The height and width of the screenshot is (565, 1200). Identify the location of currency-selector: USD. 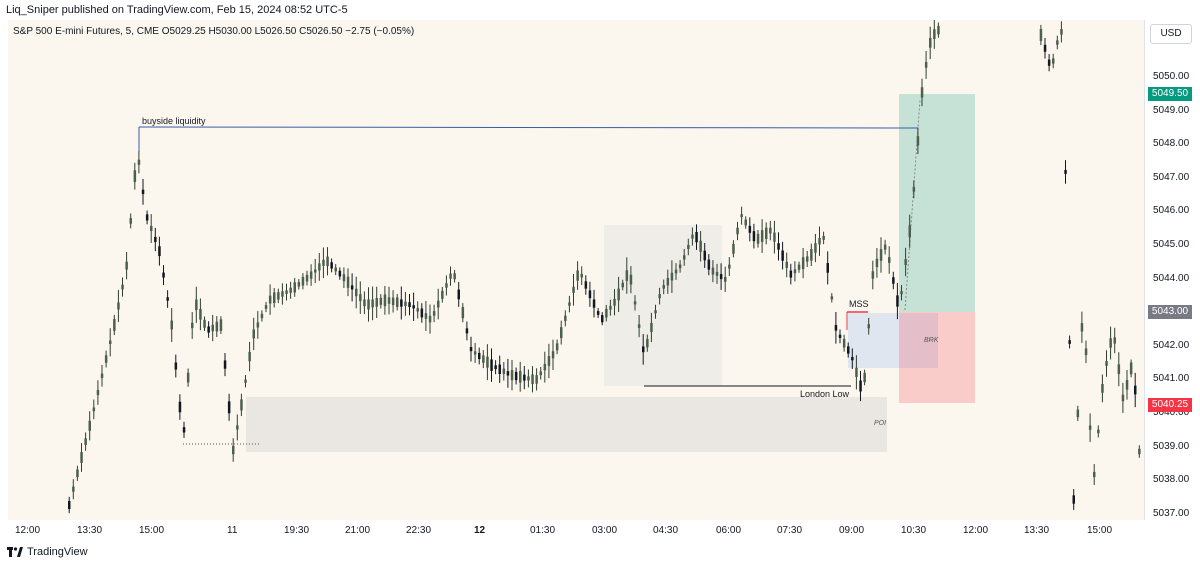
(1171, 34).